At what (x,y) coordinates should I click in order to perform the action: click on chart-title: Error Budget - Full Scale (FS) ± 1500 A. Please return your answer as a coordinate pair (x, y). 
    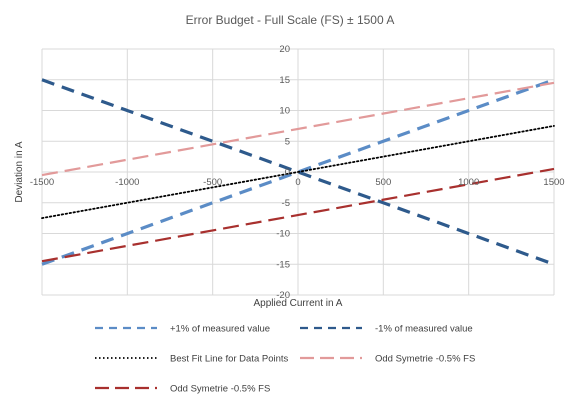
    Looking at the image, I should click on (290, 20).